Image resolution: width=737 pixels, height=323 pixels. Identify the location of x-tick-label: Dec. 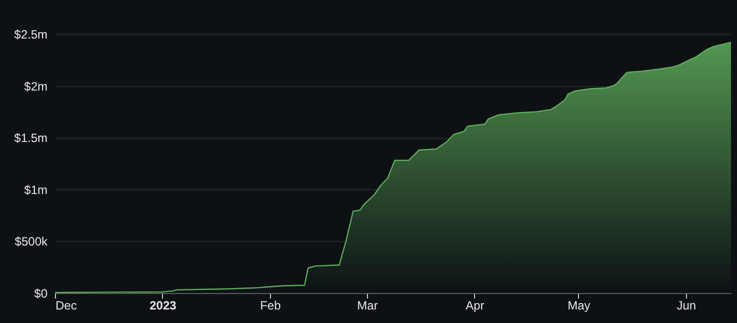
(66, 305).